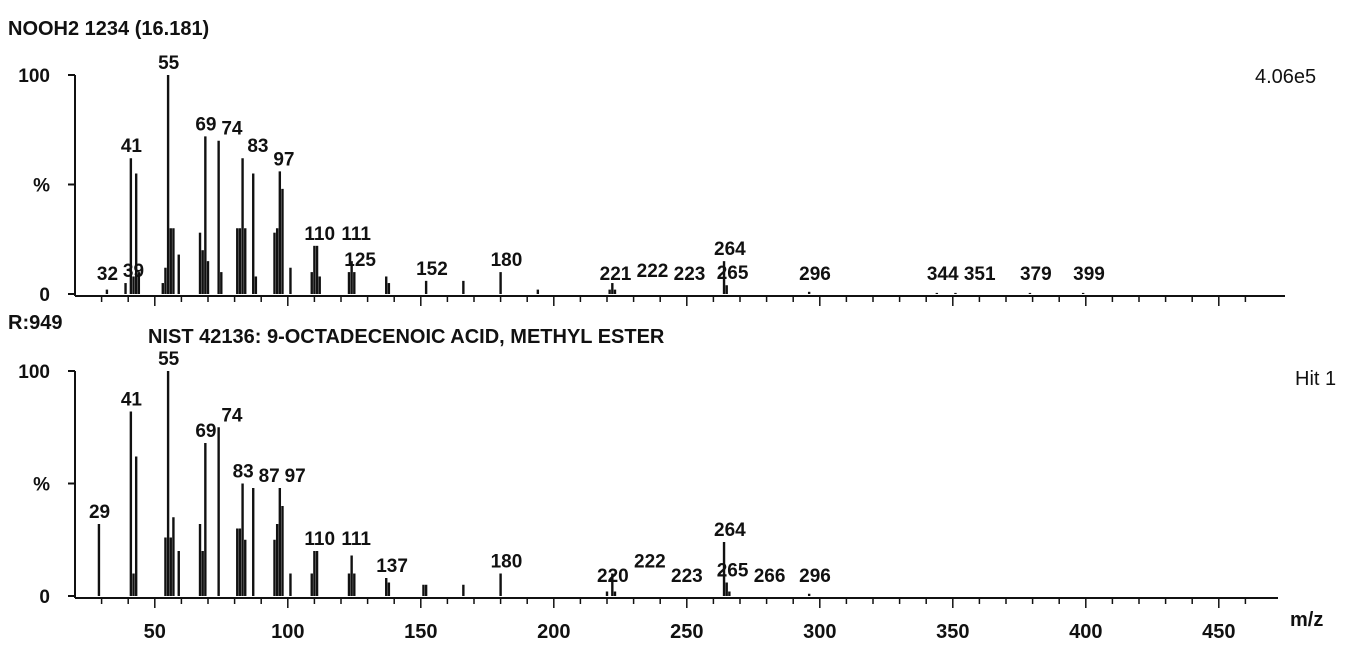 This screenshot has width=1346, height=656. What do you see at coordinates (943, 274) in the screenshot?
I see `peak-label: 344` at bounding box center [943, 274].